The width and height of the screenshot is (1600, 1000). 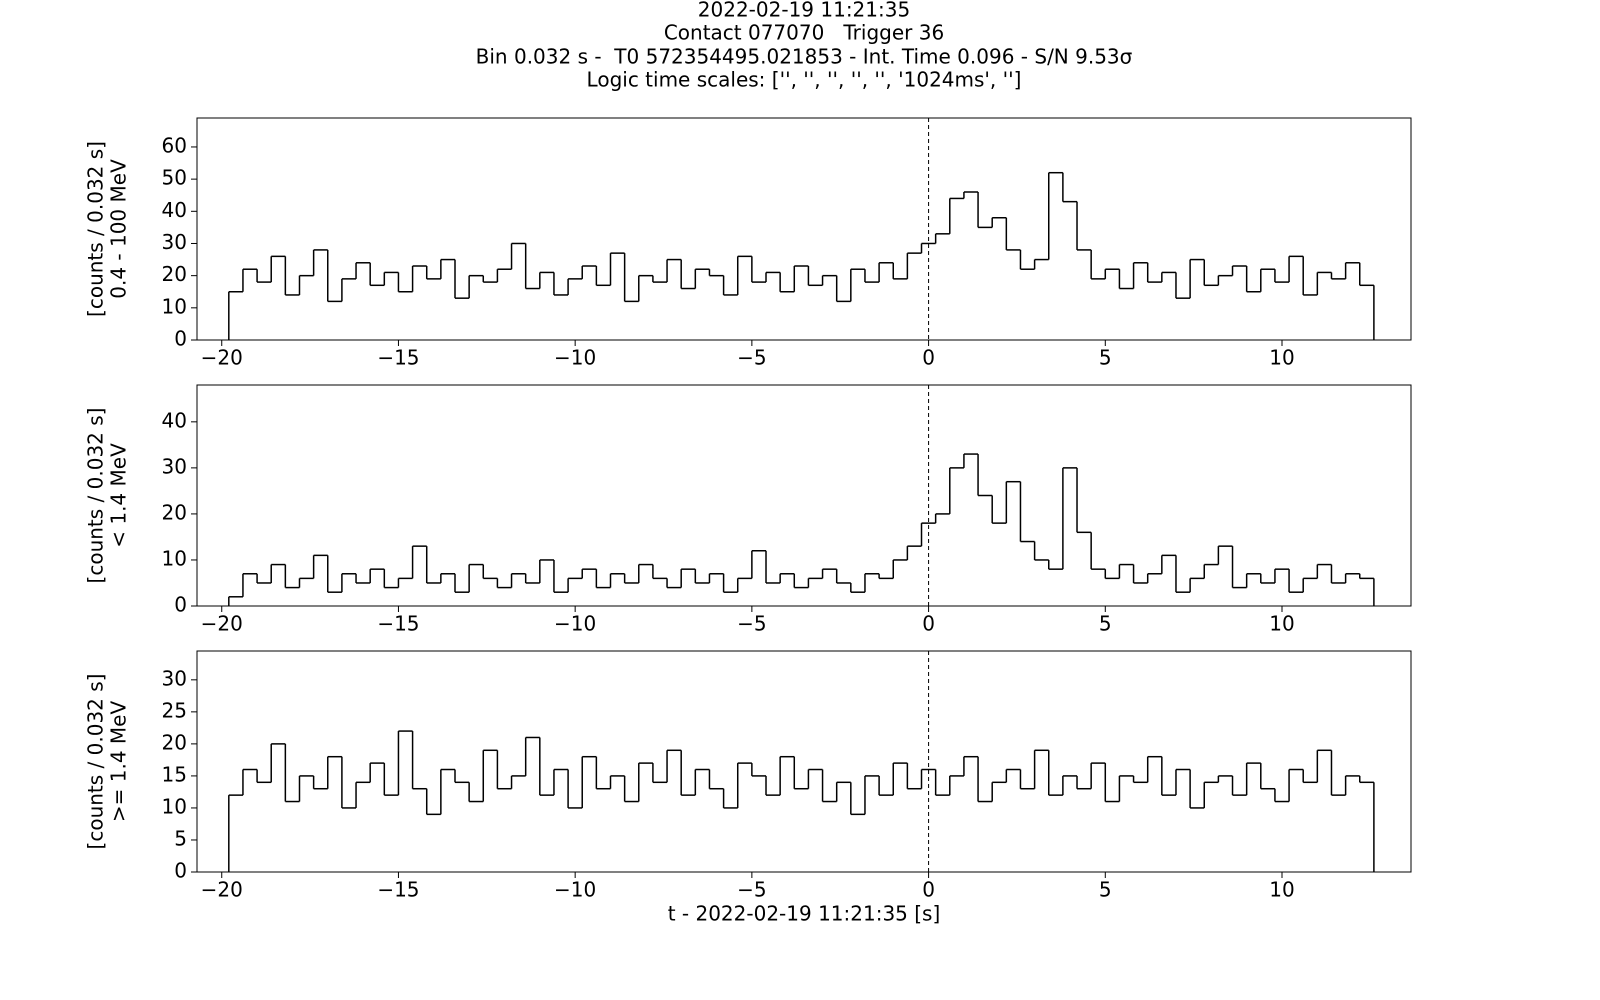 What do you see at coordinates (174, 178) in the screenshot?
I see `y-tick-label: 50` at bounding box center [174, 178].